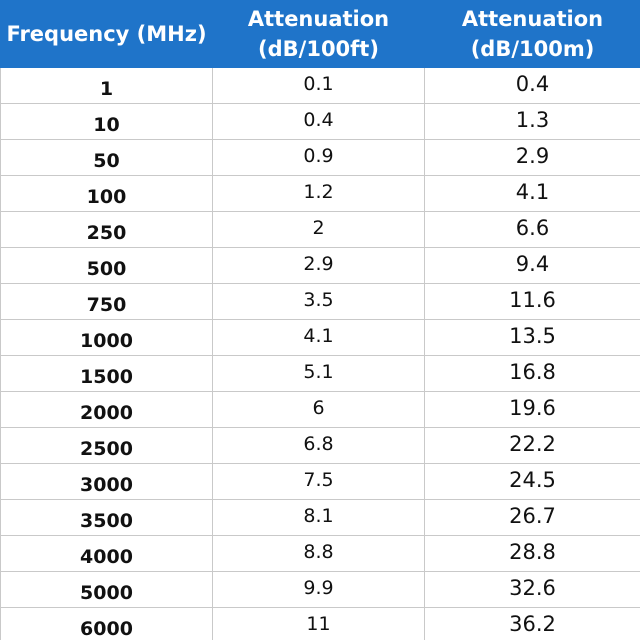 The width and height of the screenshot is (640, 640). I want to click on cell-frequency: 750, so click(106, 301).